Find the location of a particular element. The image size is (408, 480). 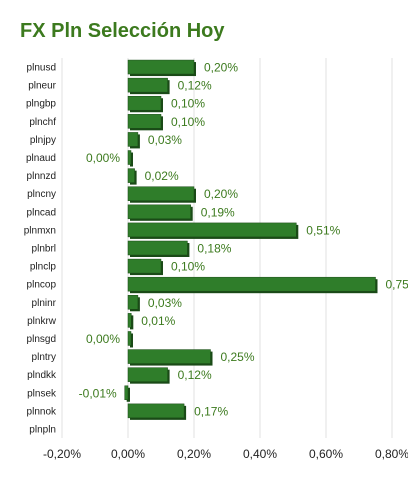

value-label: 0,75% is located at coordinates (397, 285).